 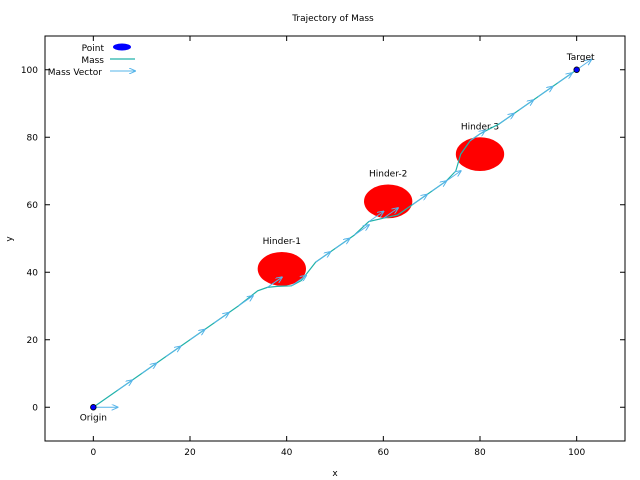 What do you see at coordinates (388, 201) in the screenshot?
I see `hinder-2-ellipse` at bounding box center [388, 201].